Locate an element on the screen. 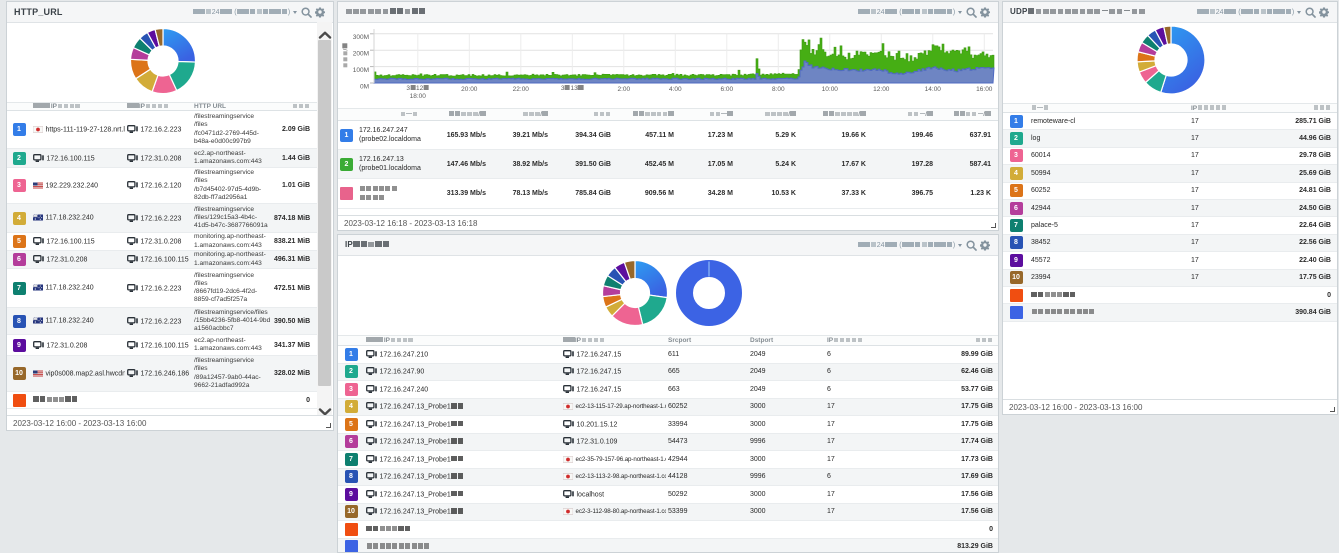 The height and width of the screenshot is (553, 1339). svg-text: 16:00 is located at coordinates (984, 89).